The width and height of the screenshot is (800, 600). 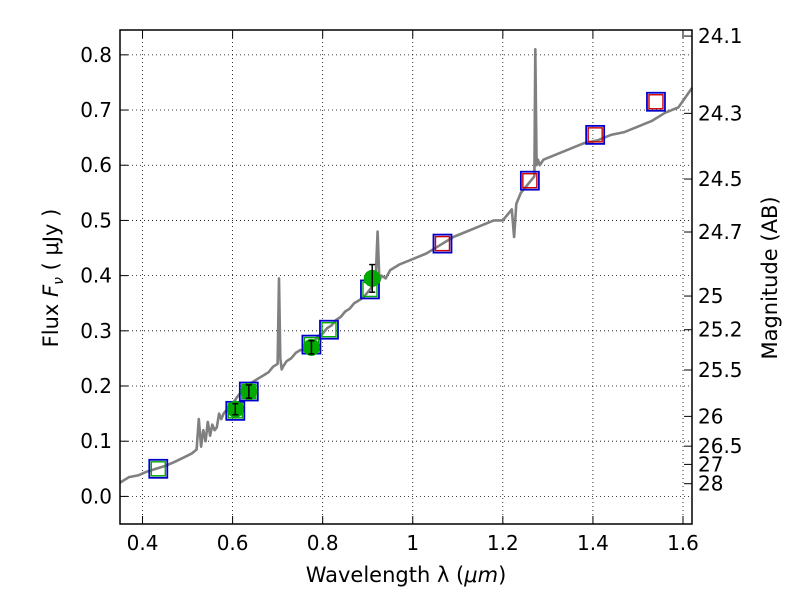 What do you see at coordinates (412, 543) in the screenshot?
I see `x-tick-label: 1` at bounding box center [412, 543].